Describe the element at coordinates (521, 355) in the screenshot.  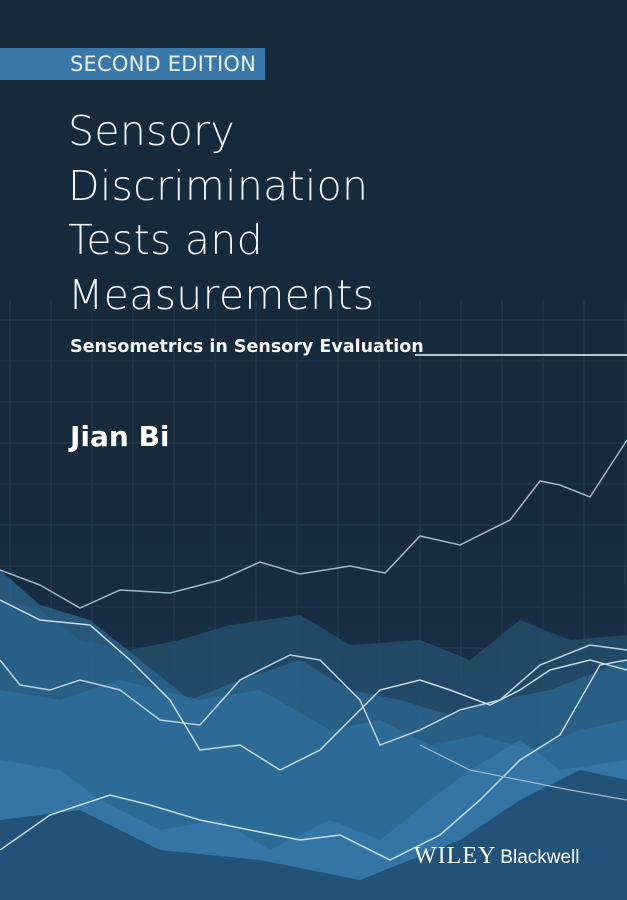
I see `divider` at that location.